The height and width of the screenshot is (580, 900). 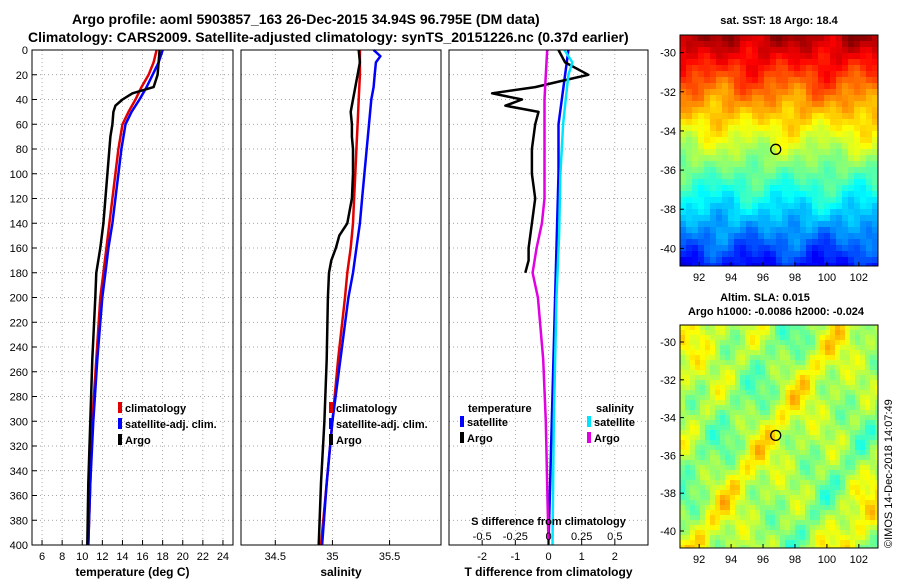 I want to click on x2-tick-label: 0.25, so click(x=581, y=537).